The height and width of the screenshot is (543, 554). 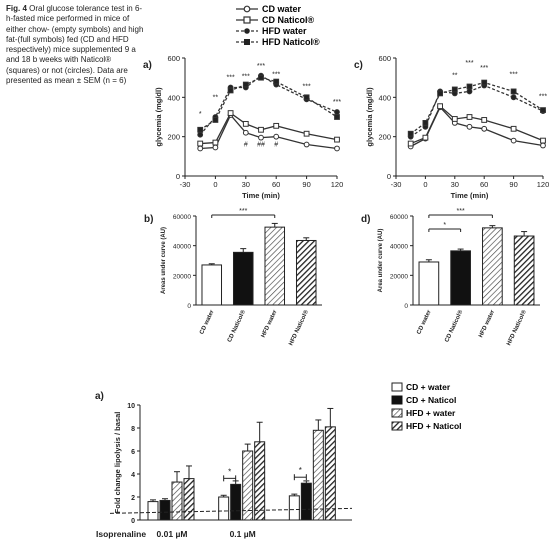 I want to click on reference-line, so click(x=231, y=510).